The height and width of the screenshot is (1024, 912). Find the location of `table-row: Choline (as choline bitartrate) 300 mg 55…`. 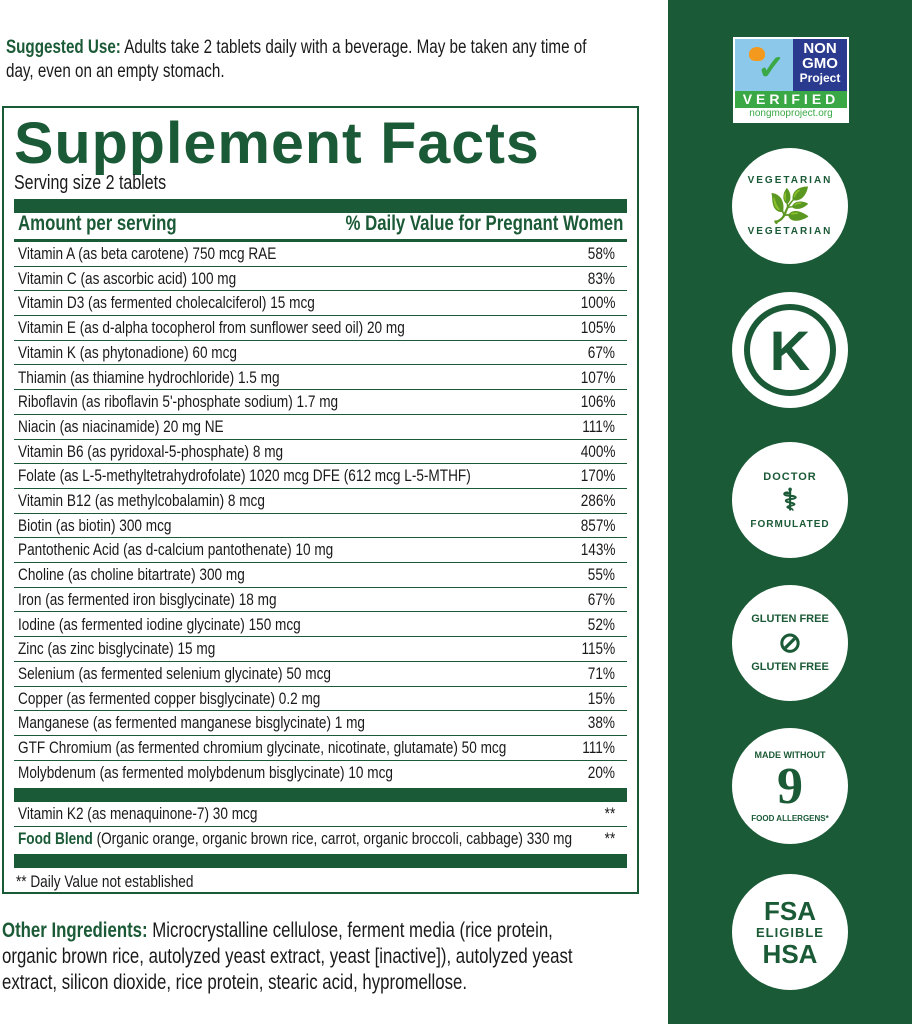

table-row: Choline (as choline bitartrate) 300 mg 55… is located at coordinates (320, 575).